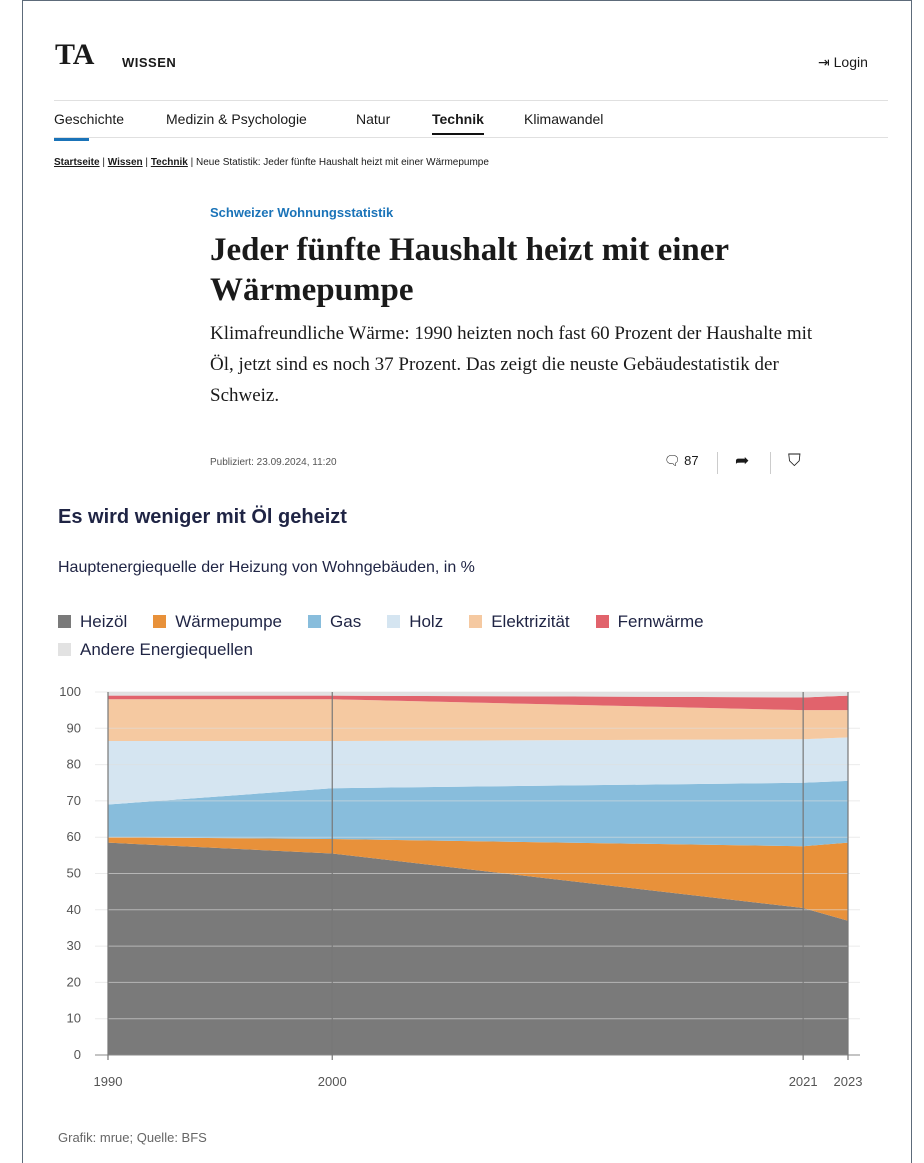 The height and width of the screenshot is (1163, 924). Describe the element at coordinates (74, 1018) in the screenshot. I see `y-tick-label: 10` at that location.